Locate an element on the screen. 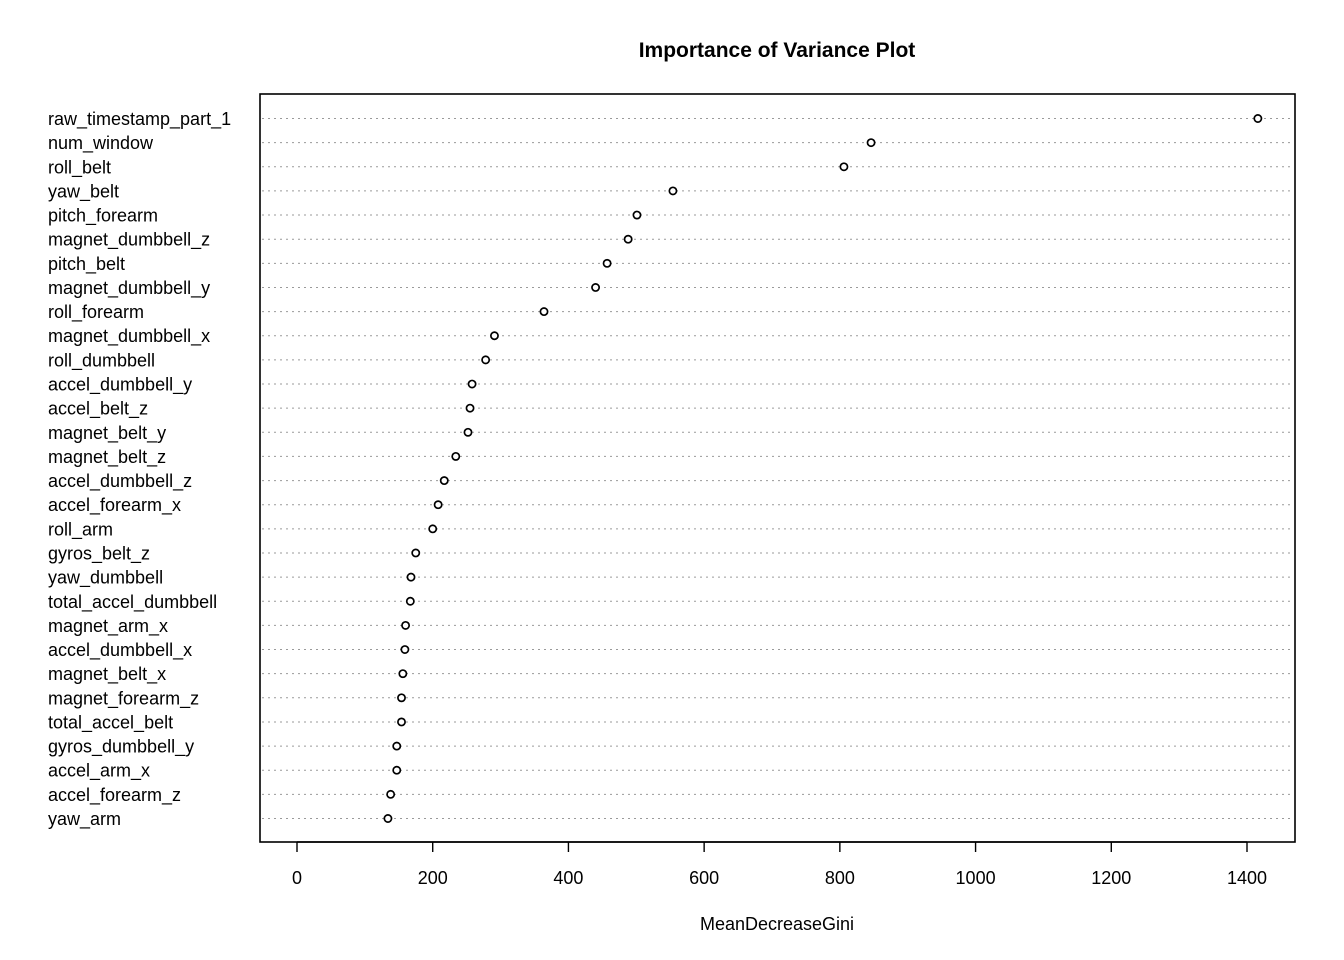 The width and height of the screenshot is (1344, 960). category-label: magnet_belt_x is located at coordinates (107, 674).